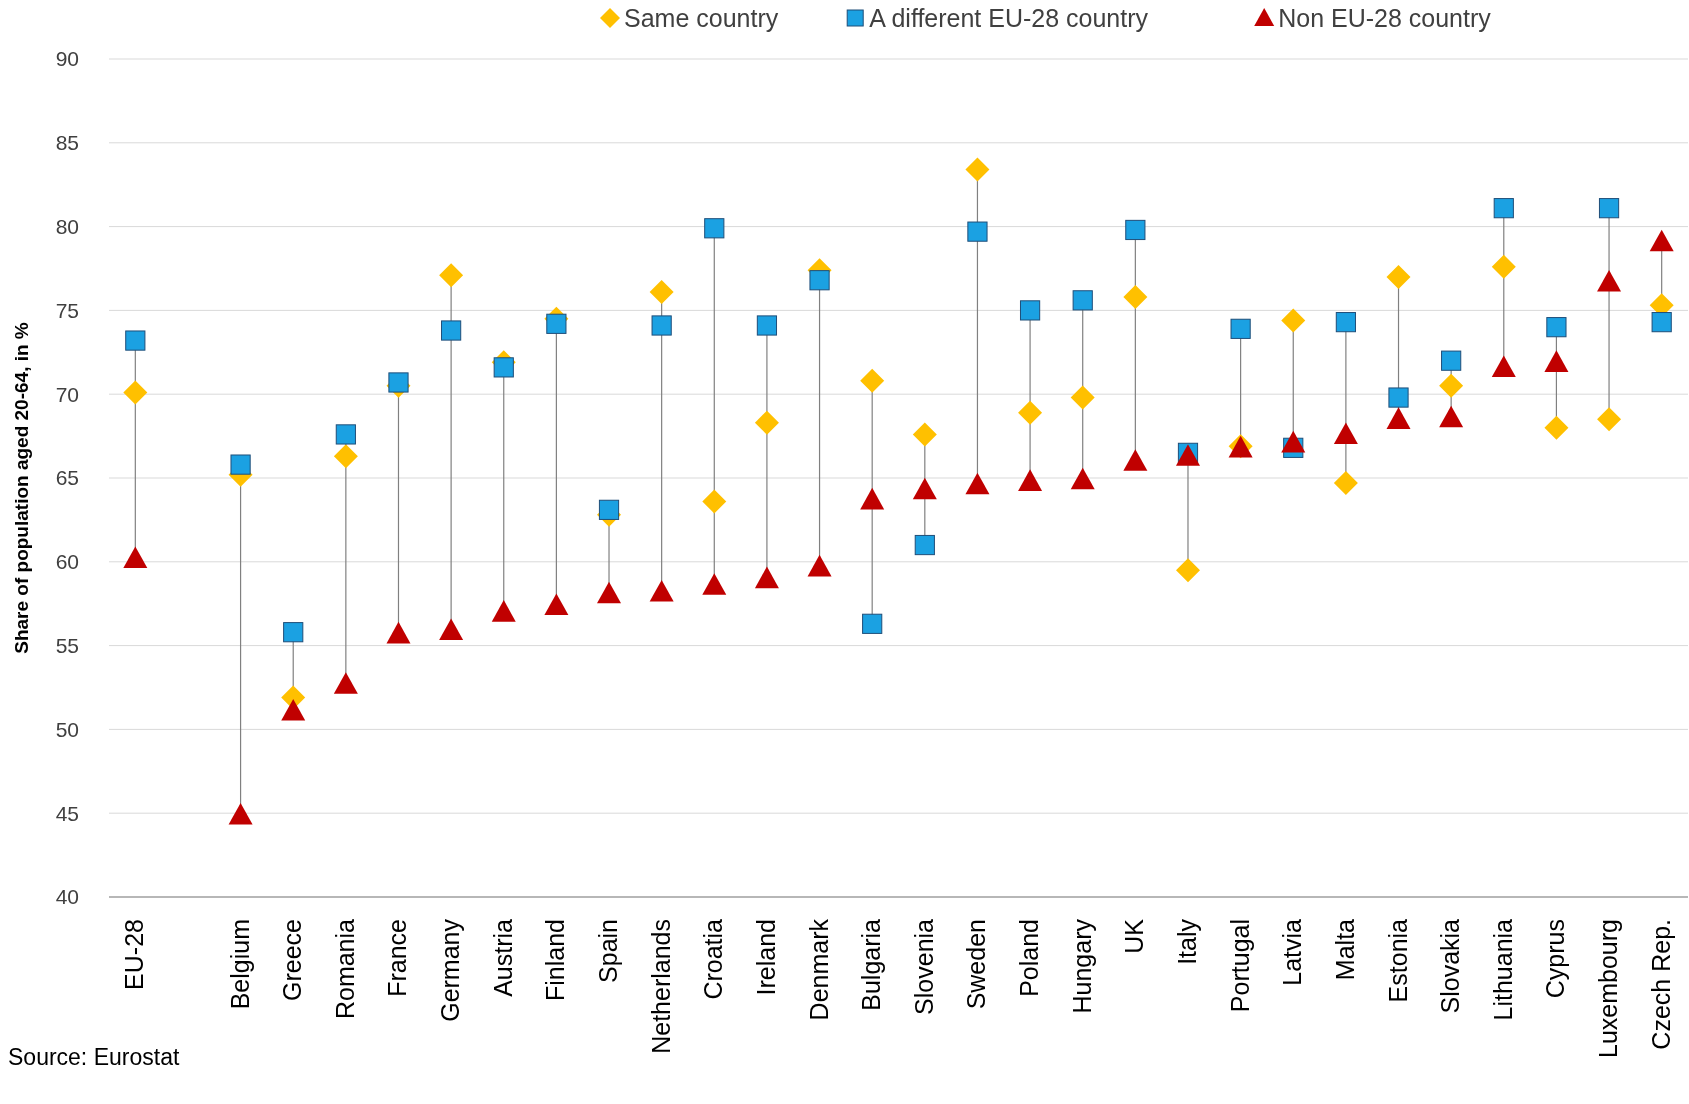 This screenshot has height=1104, width=1689. Describe the element at coordinates (1450, 966) in the screenshot. I see `x-tick-label: Slovakia` at that location.